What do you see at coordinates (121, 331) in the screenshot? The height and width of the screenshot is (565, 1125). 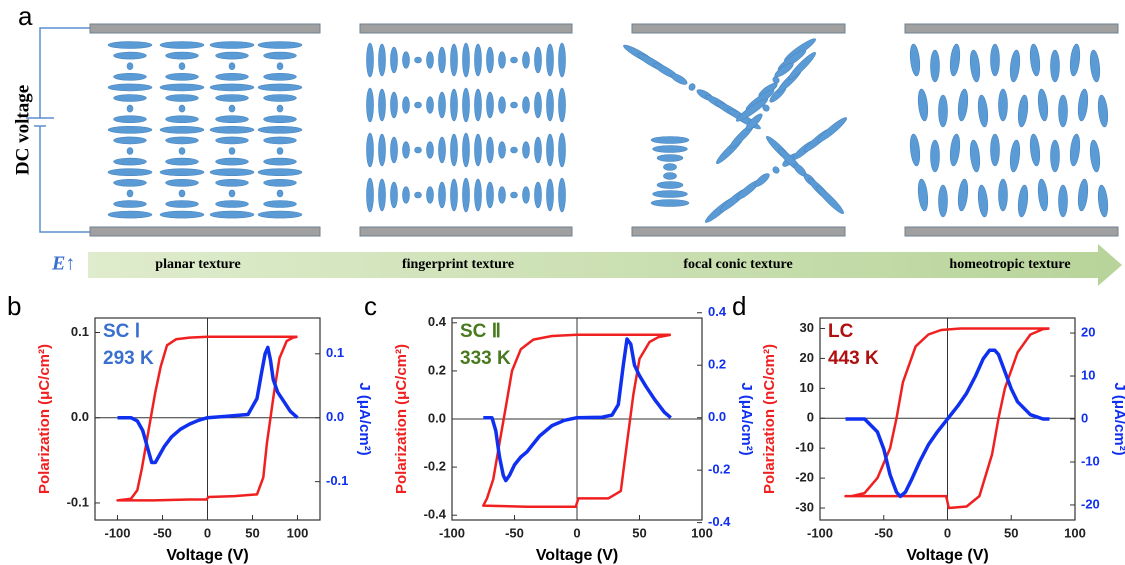 I see `annotation: SC Ⅰ` at bounding box center [121, 331].